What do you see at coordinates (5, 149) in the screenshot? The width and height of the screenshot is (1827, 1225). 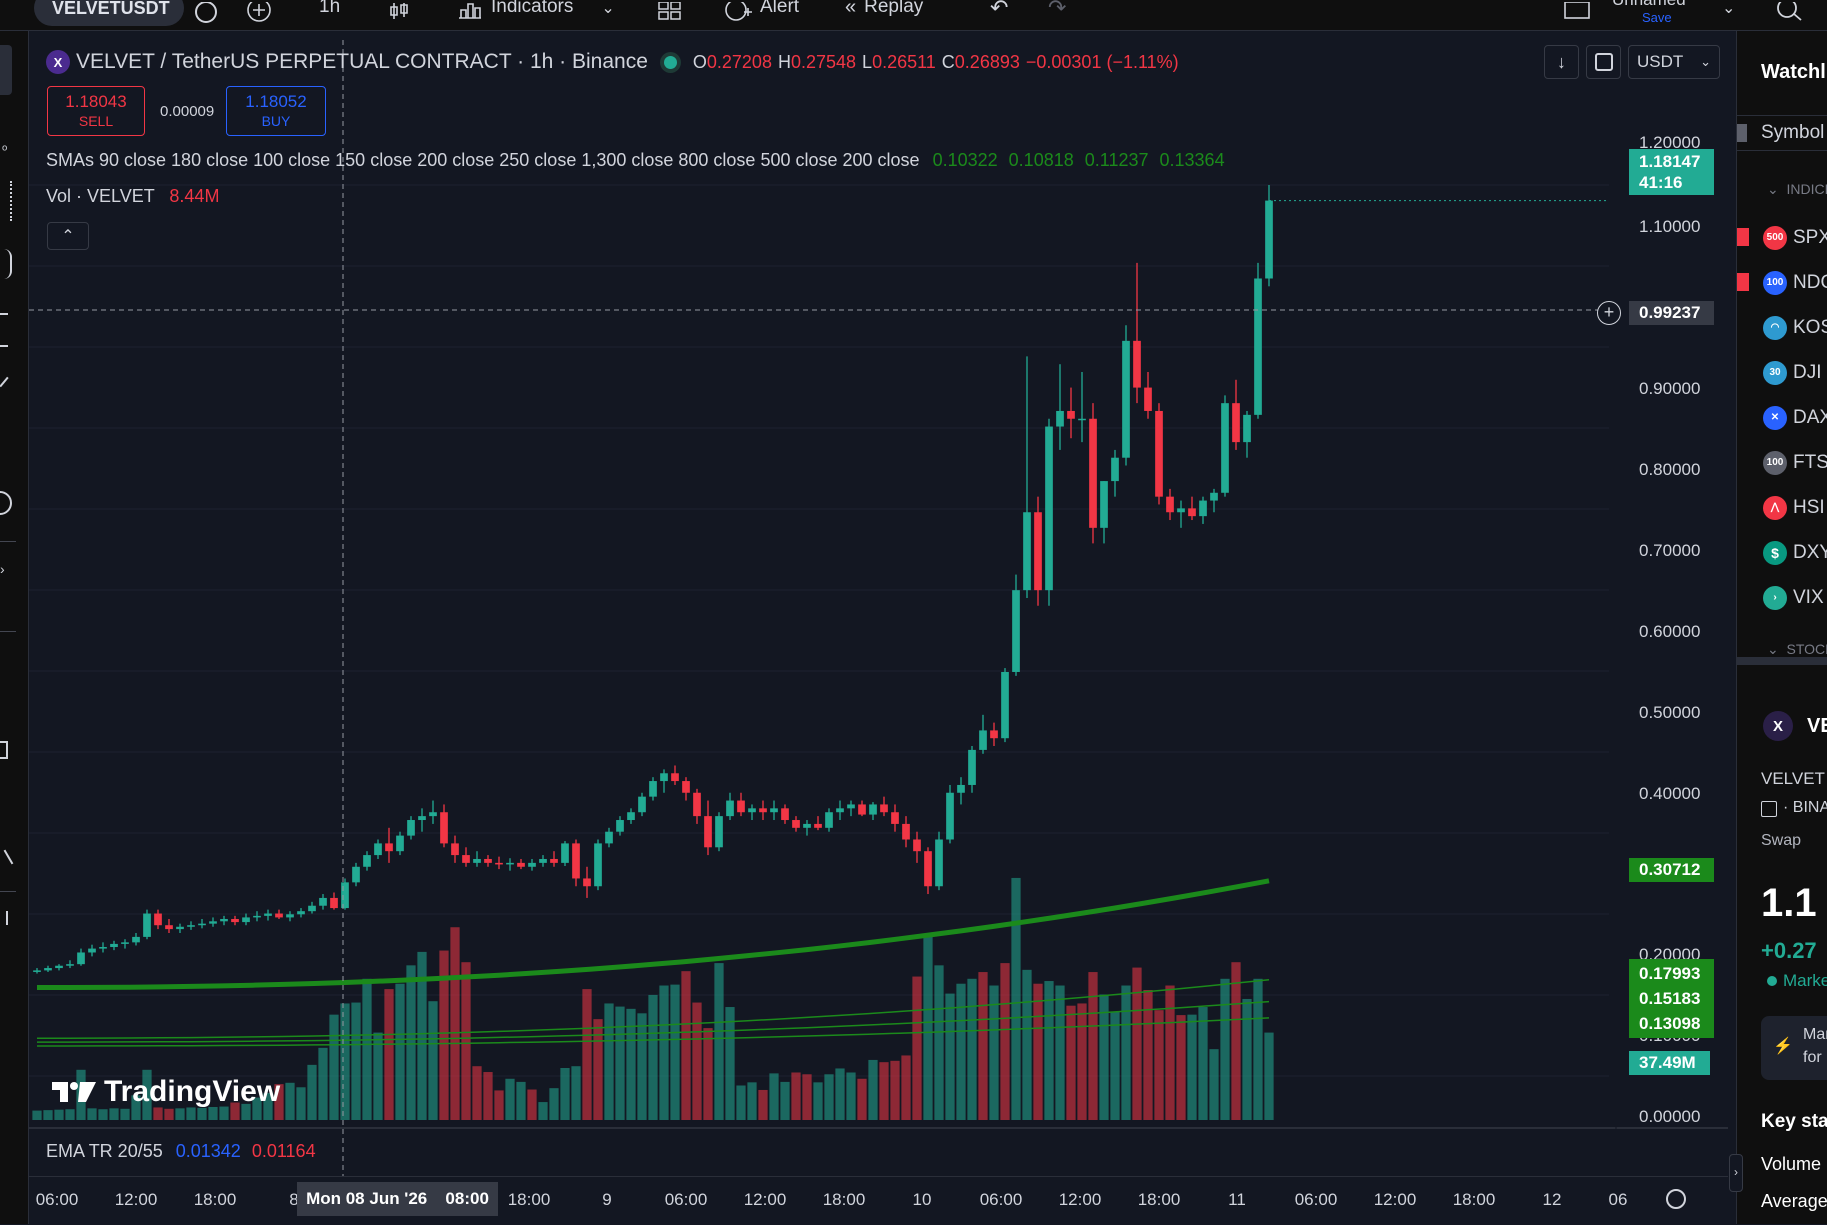 I see `trend-line-tool-icon: ᵒ` at bounding box center [5, 149].